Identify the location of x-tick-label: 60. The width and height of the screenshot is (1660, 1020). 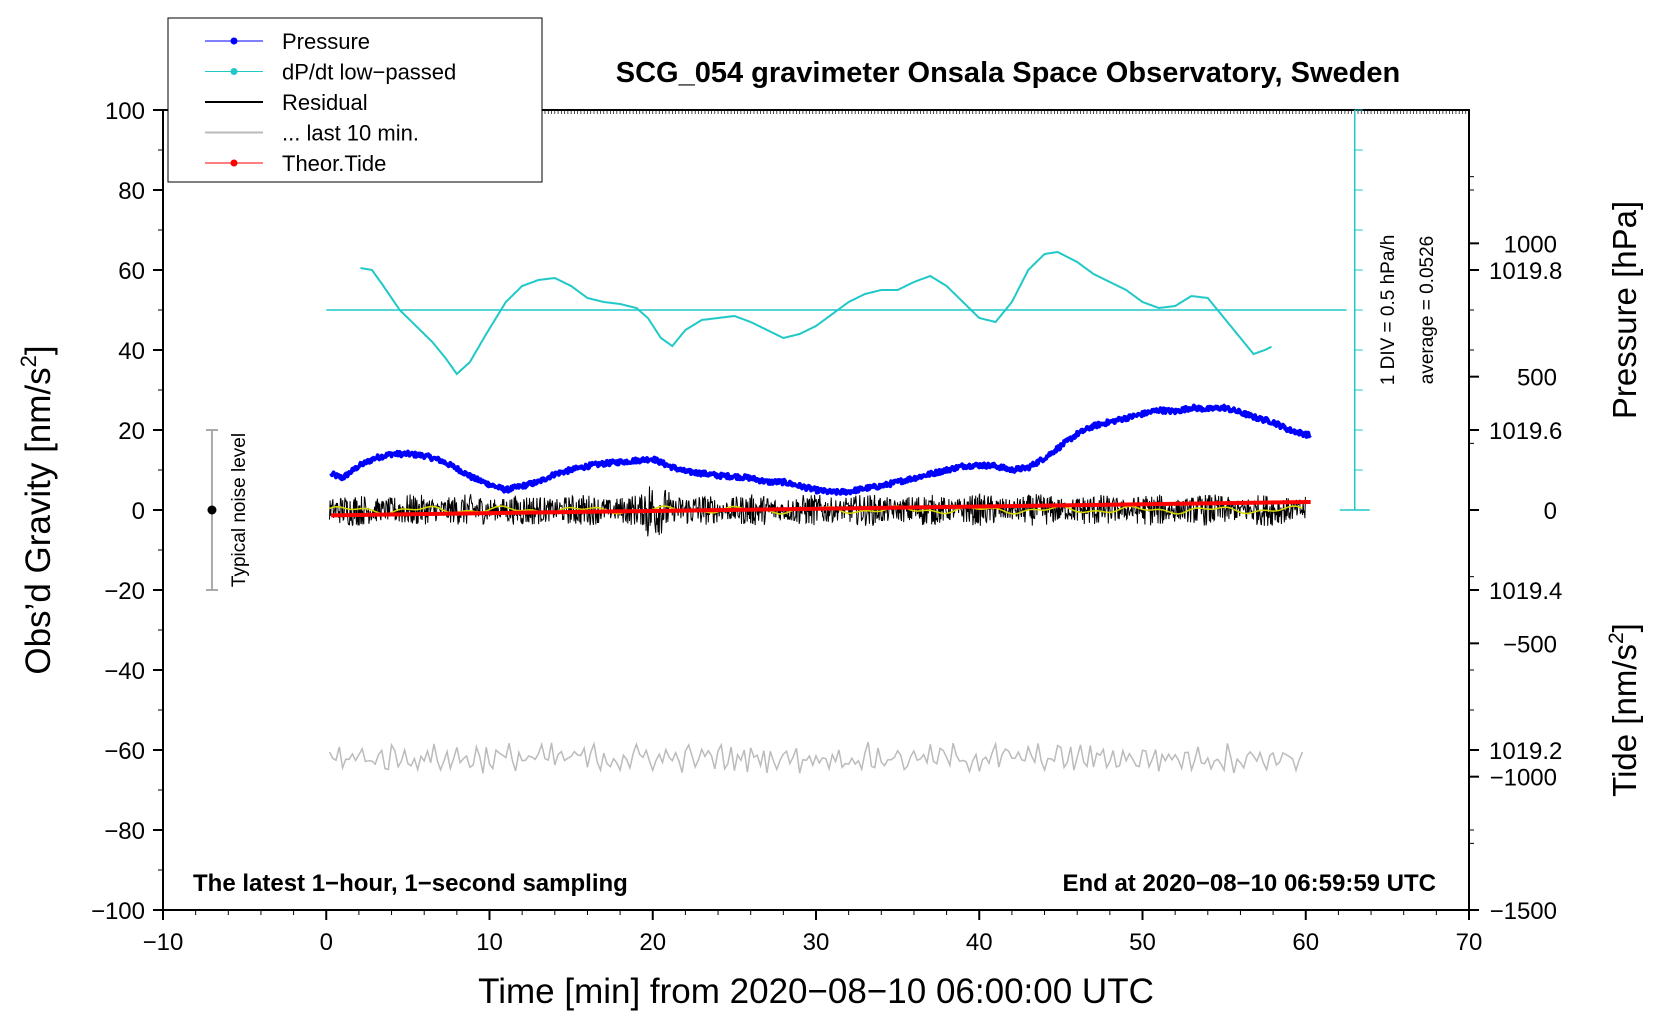
(1305, 942).